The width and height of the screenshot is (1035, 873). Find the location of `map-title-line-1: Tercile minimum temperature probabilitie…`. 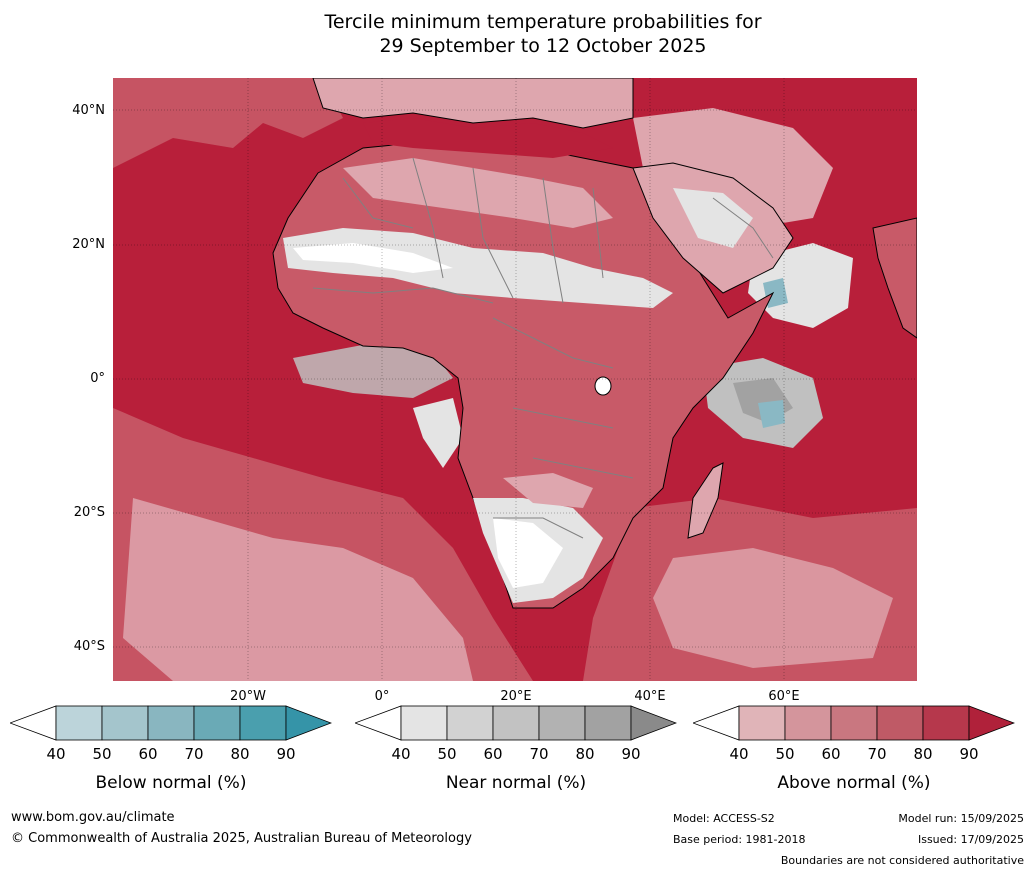

map-title-line-1: Tercile minimum temperature probabilitie… is located at coordinates (543, 22).